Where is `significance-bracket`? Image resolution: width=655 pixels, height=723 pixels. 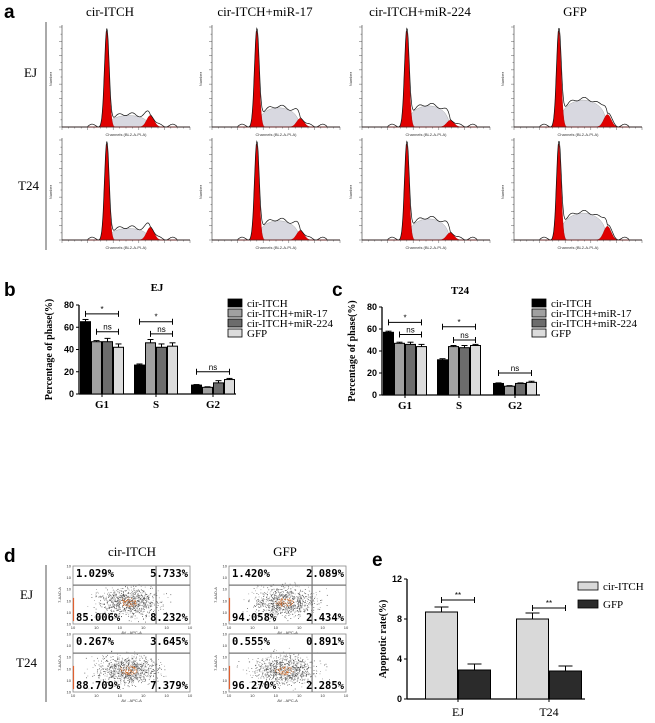 significance-bracket is located at coordinates (161, 333).